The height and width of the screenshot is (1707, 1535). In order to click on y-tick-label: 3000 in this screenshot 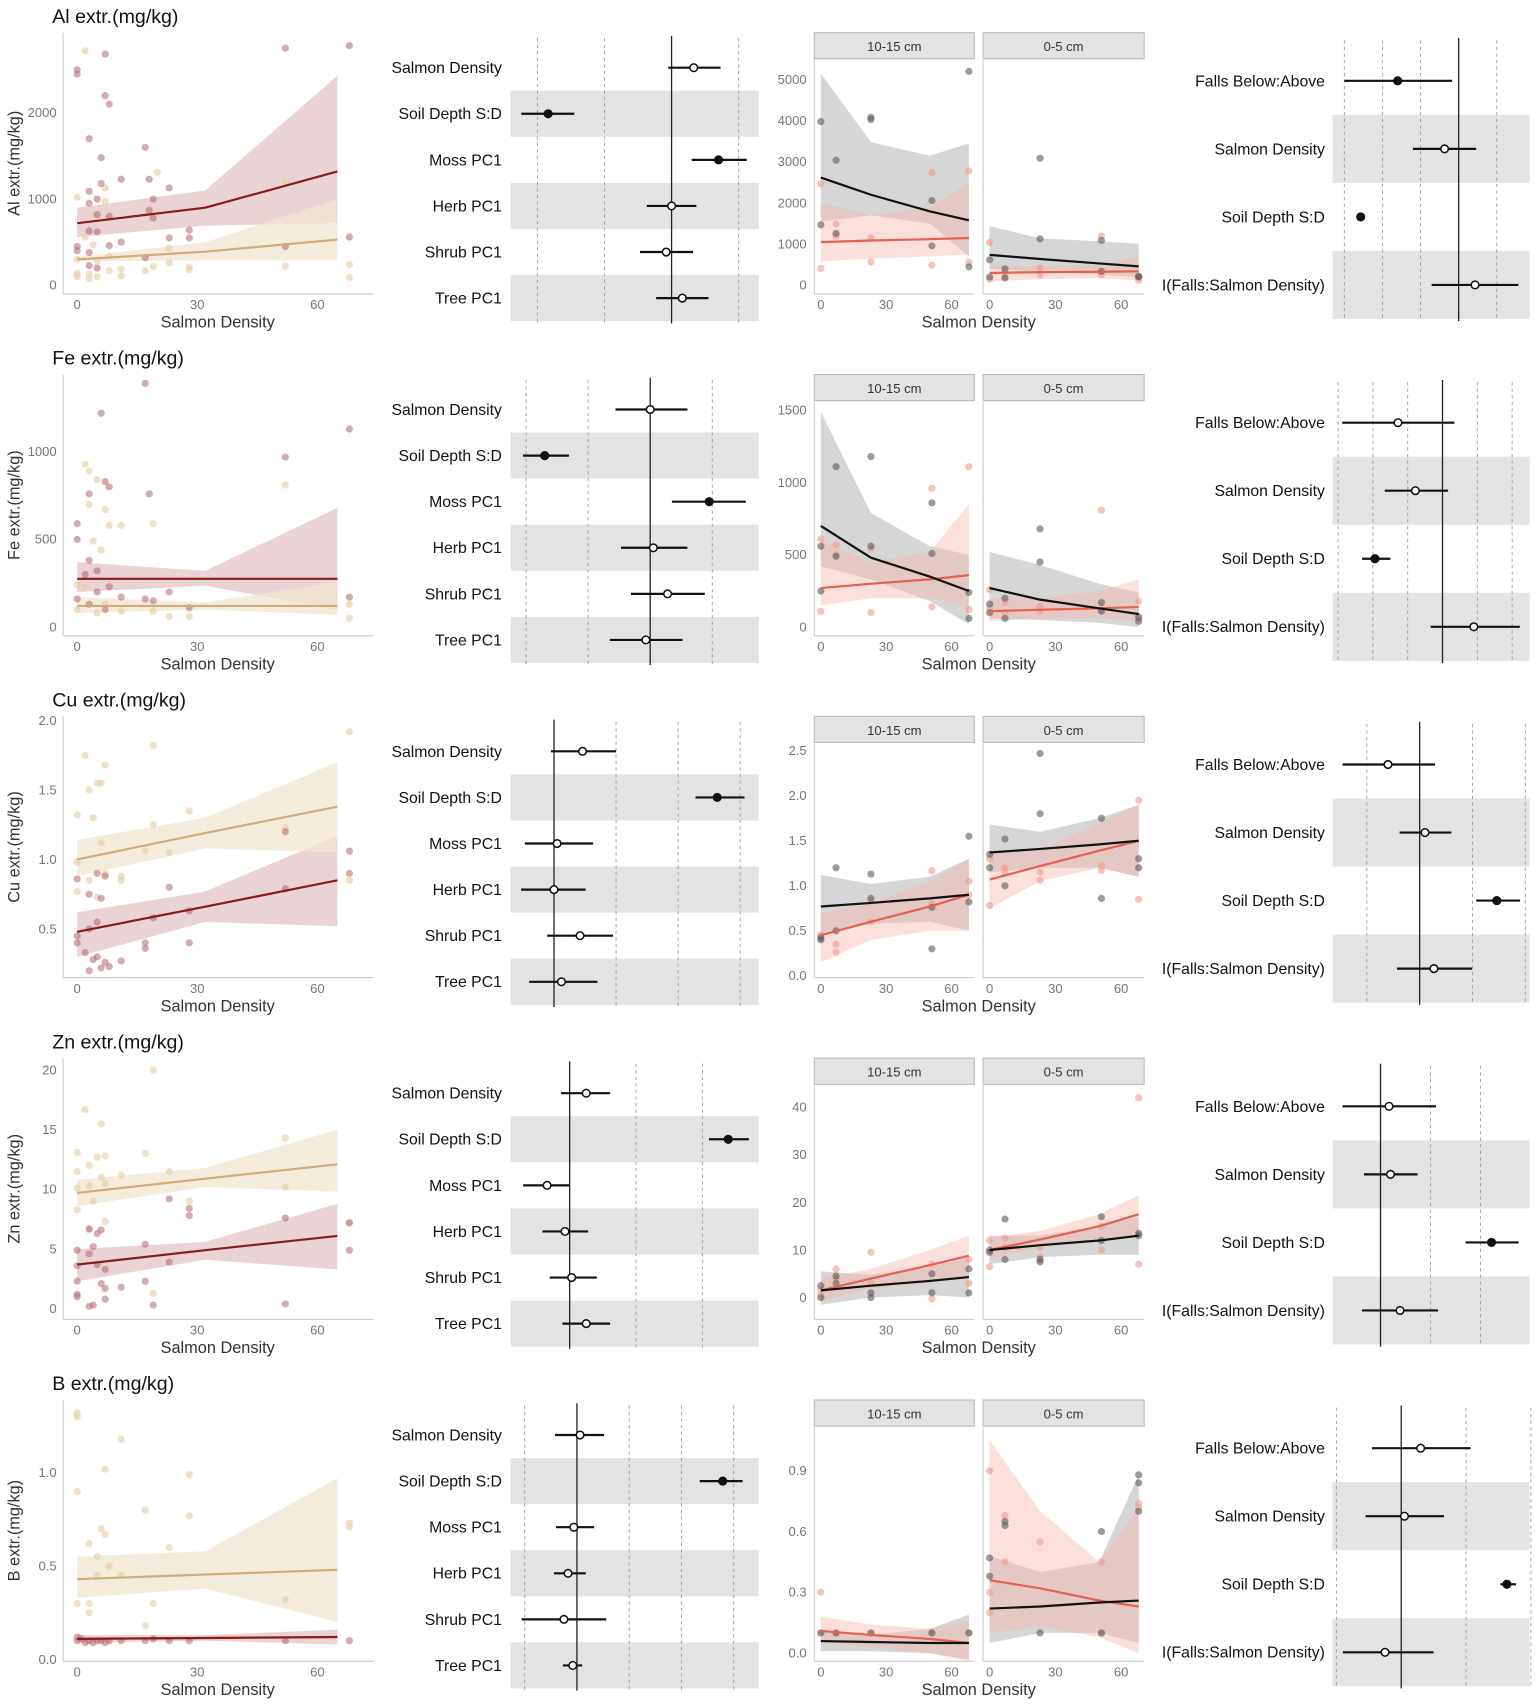, I will do `click(792, 161)`.